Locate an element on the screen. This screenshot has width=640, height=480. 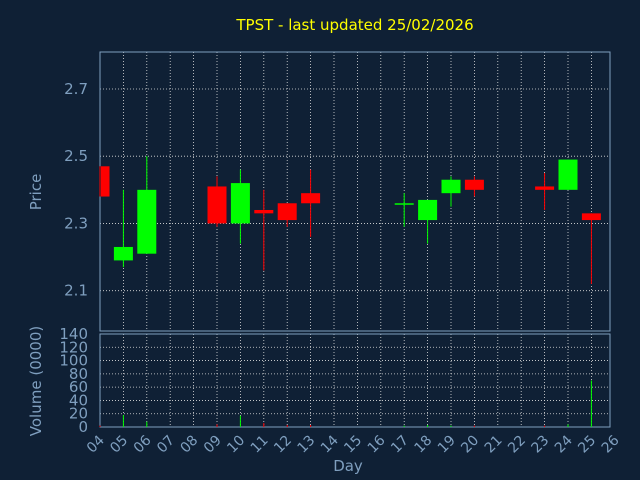
x-tick-label: 08 is located at coordinates (190, 445).